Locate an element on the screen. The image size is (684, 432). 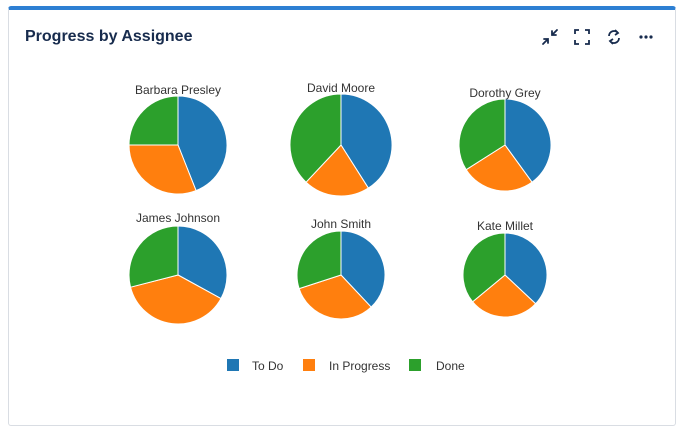
fullscreen-button is located at coordinates (582, 37).